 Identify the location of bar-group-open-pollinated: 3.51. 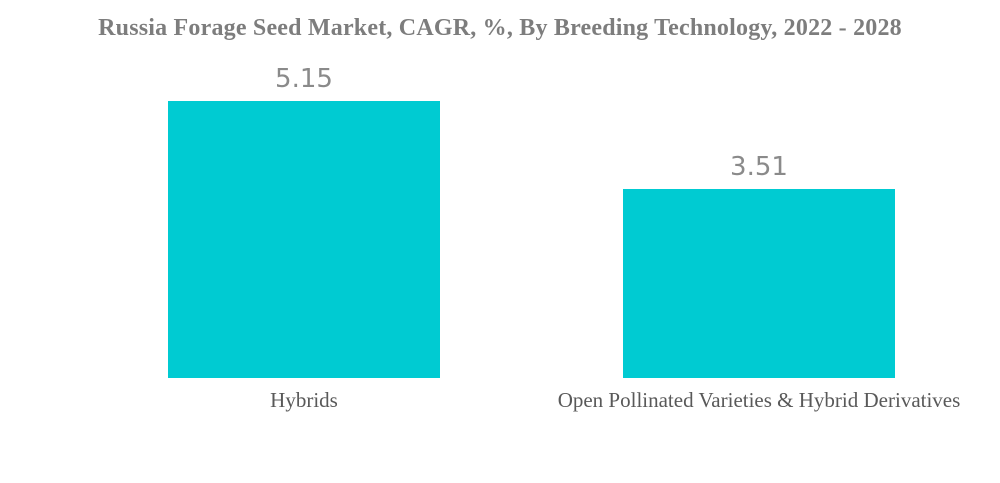
(759, 266).